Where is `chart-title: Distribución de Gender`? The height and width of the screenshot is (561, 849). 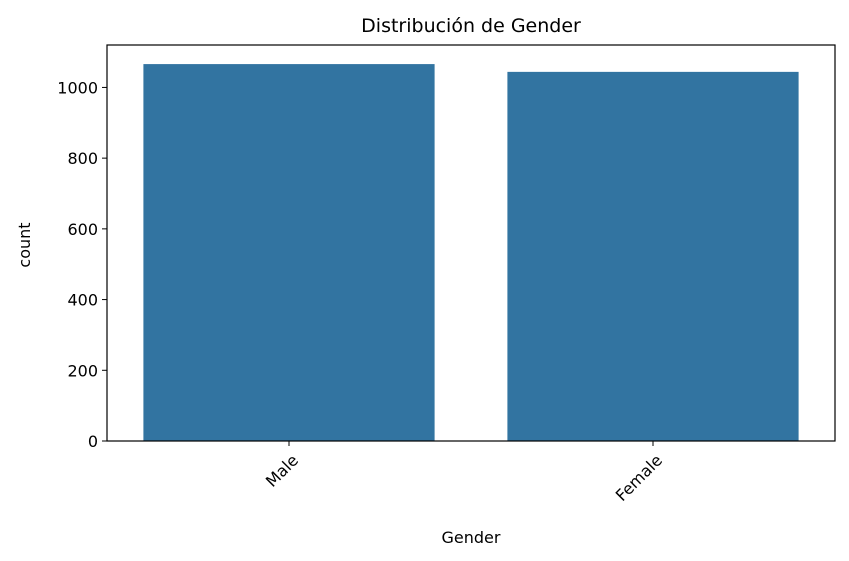
chart-title: Distribución de Gender is located at coordinates (471, 26).